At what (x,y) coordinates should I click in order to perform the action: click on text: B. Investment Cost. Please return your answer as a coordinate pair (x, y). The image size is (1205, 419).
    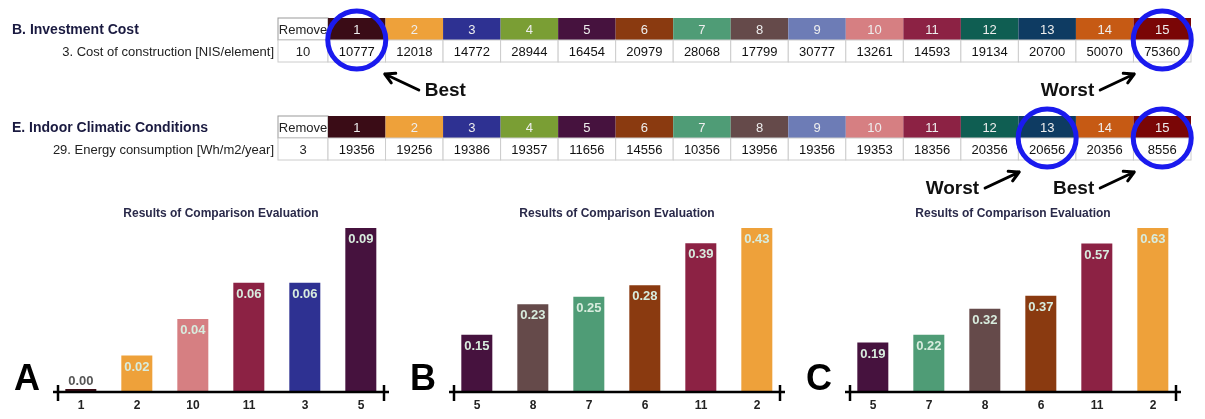
    Looking at the image, I should click on (76, 29).